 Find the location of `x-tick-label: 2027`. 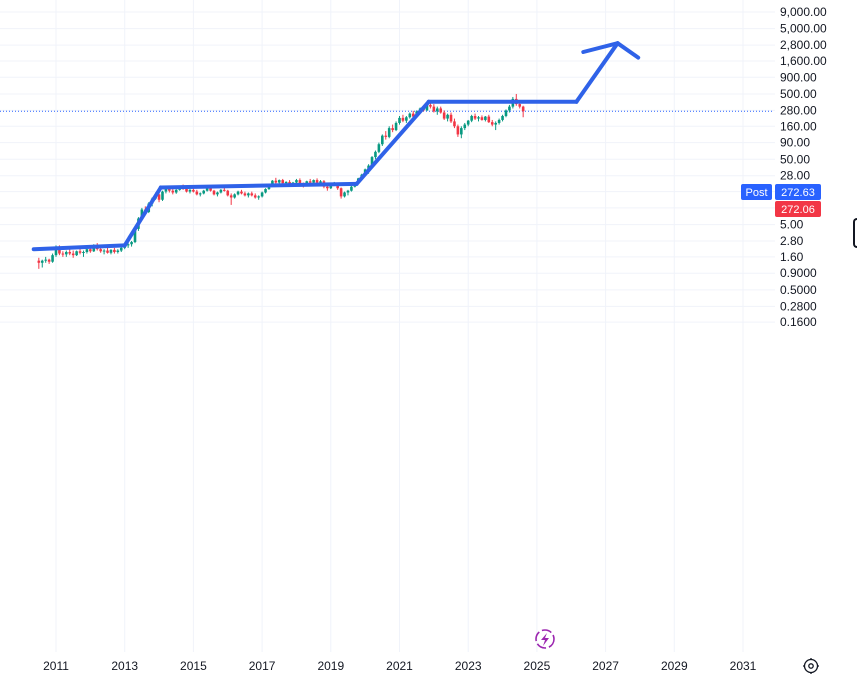

x-tick-label: 2027 is located at coordinates (605, 666).